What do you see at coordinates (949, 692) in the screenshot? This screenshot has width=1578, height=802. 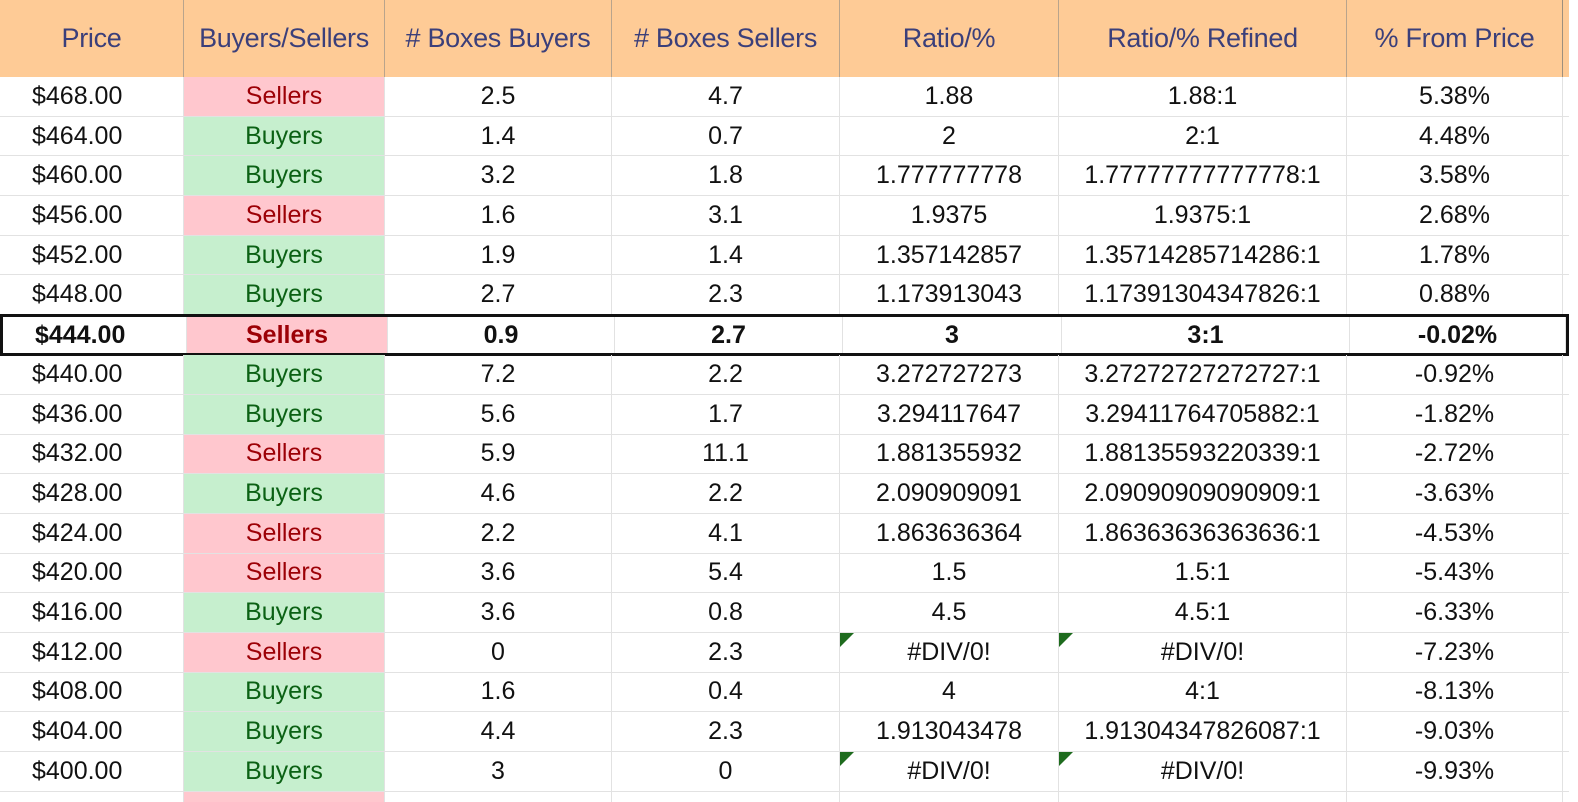 I see `ratio-cell: 4` at bounding box center [949, 692].